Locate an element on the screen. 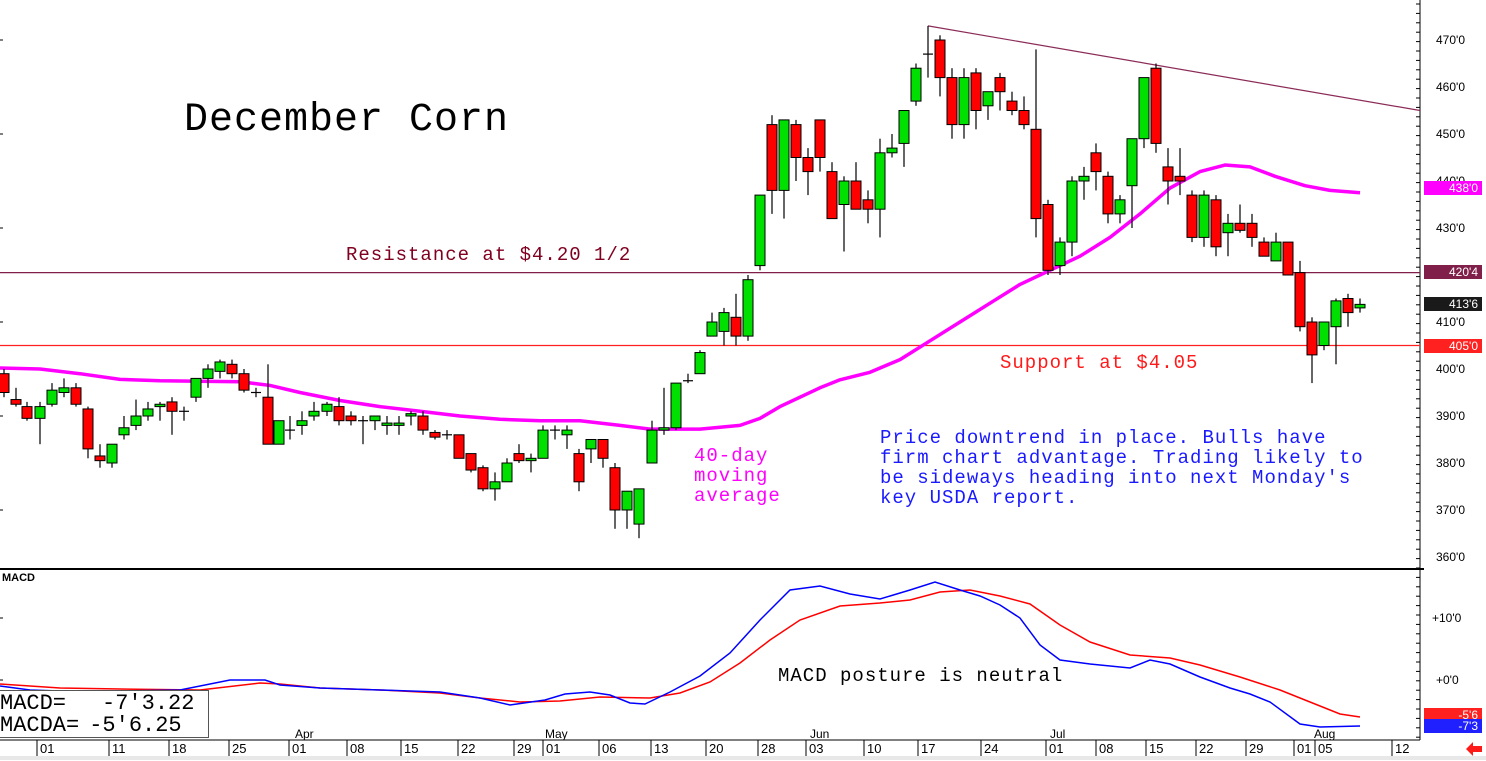 This screenshot has height=761, width=1486. price-tag: 438'0 is located at coordinates (1453, 188).